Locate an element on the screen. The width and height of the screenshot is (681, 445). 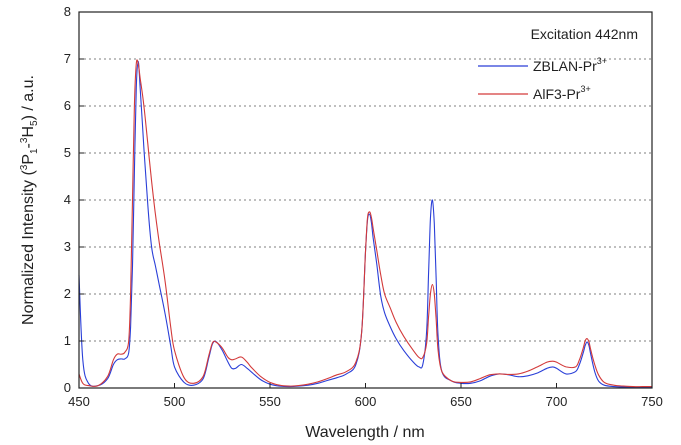
x-tick-label-600: 600 is located at coordinates (366, 401).